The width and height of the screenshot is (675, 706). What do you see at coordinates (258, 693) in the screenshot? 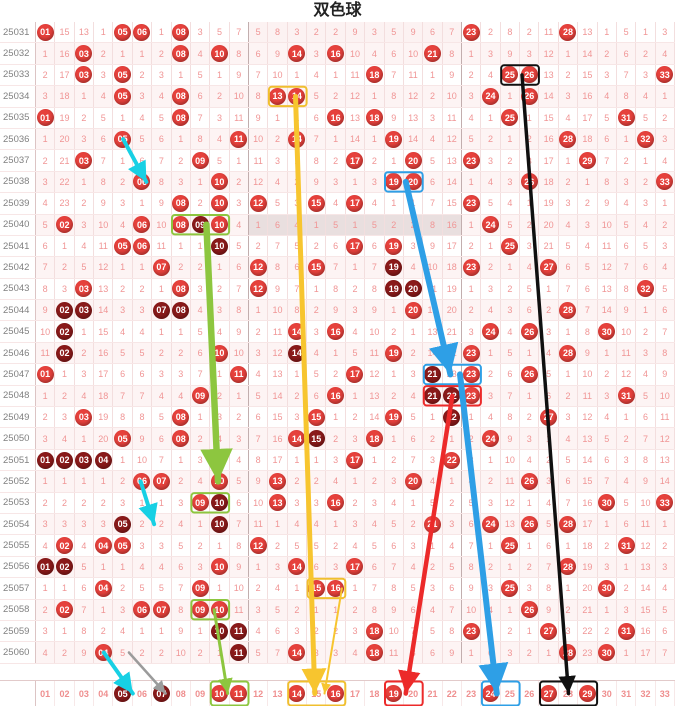
I see `footer-number: 12` at bounding box center [258, 693].